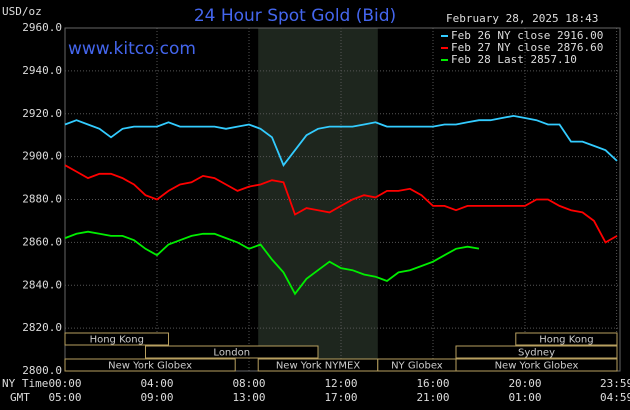 The width and height of the screenshot is (630, 410). What do you see at coordinates (295, 16) in the screenshot?
I see `chart-title: 24 Hour Spot Gold (Bid)` at bounding box center [295, 16].